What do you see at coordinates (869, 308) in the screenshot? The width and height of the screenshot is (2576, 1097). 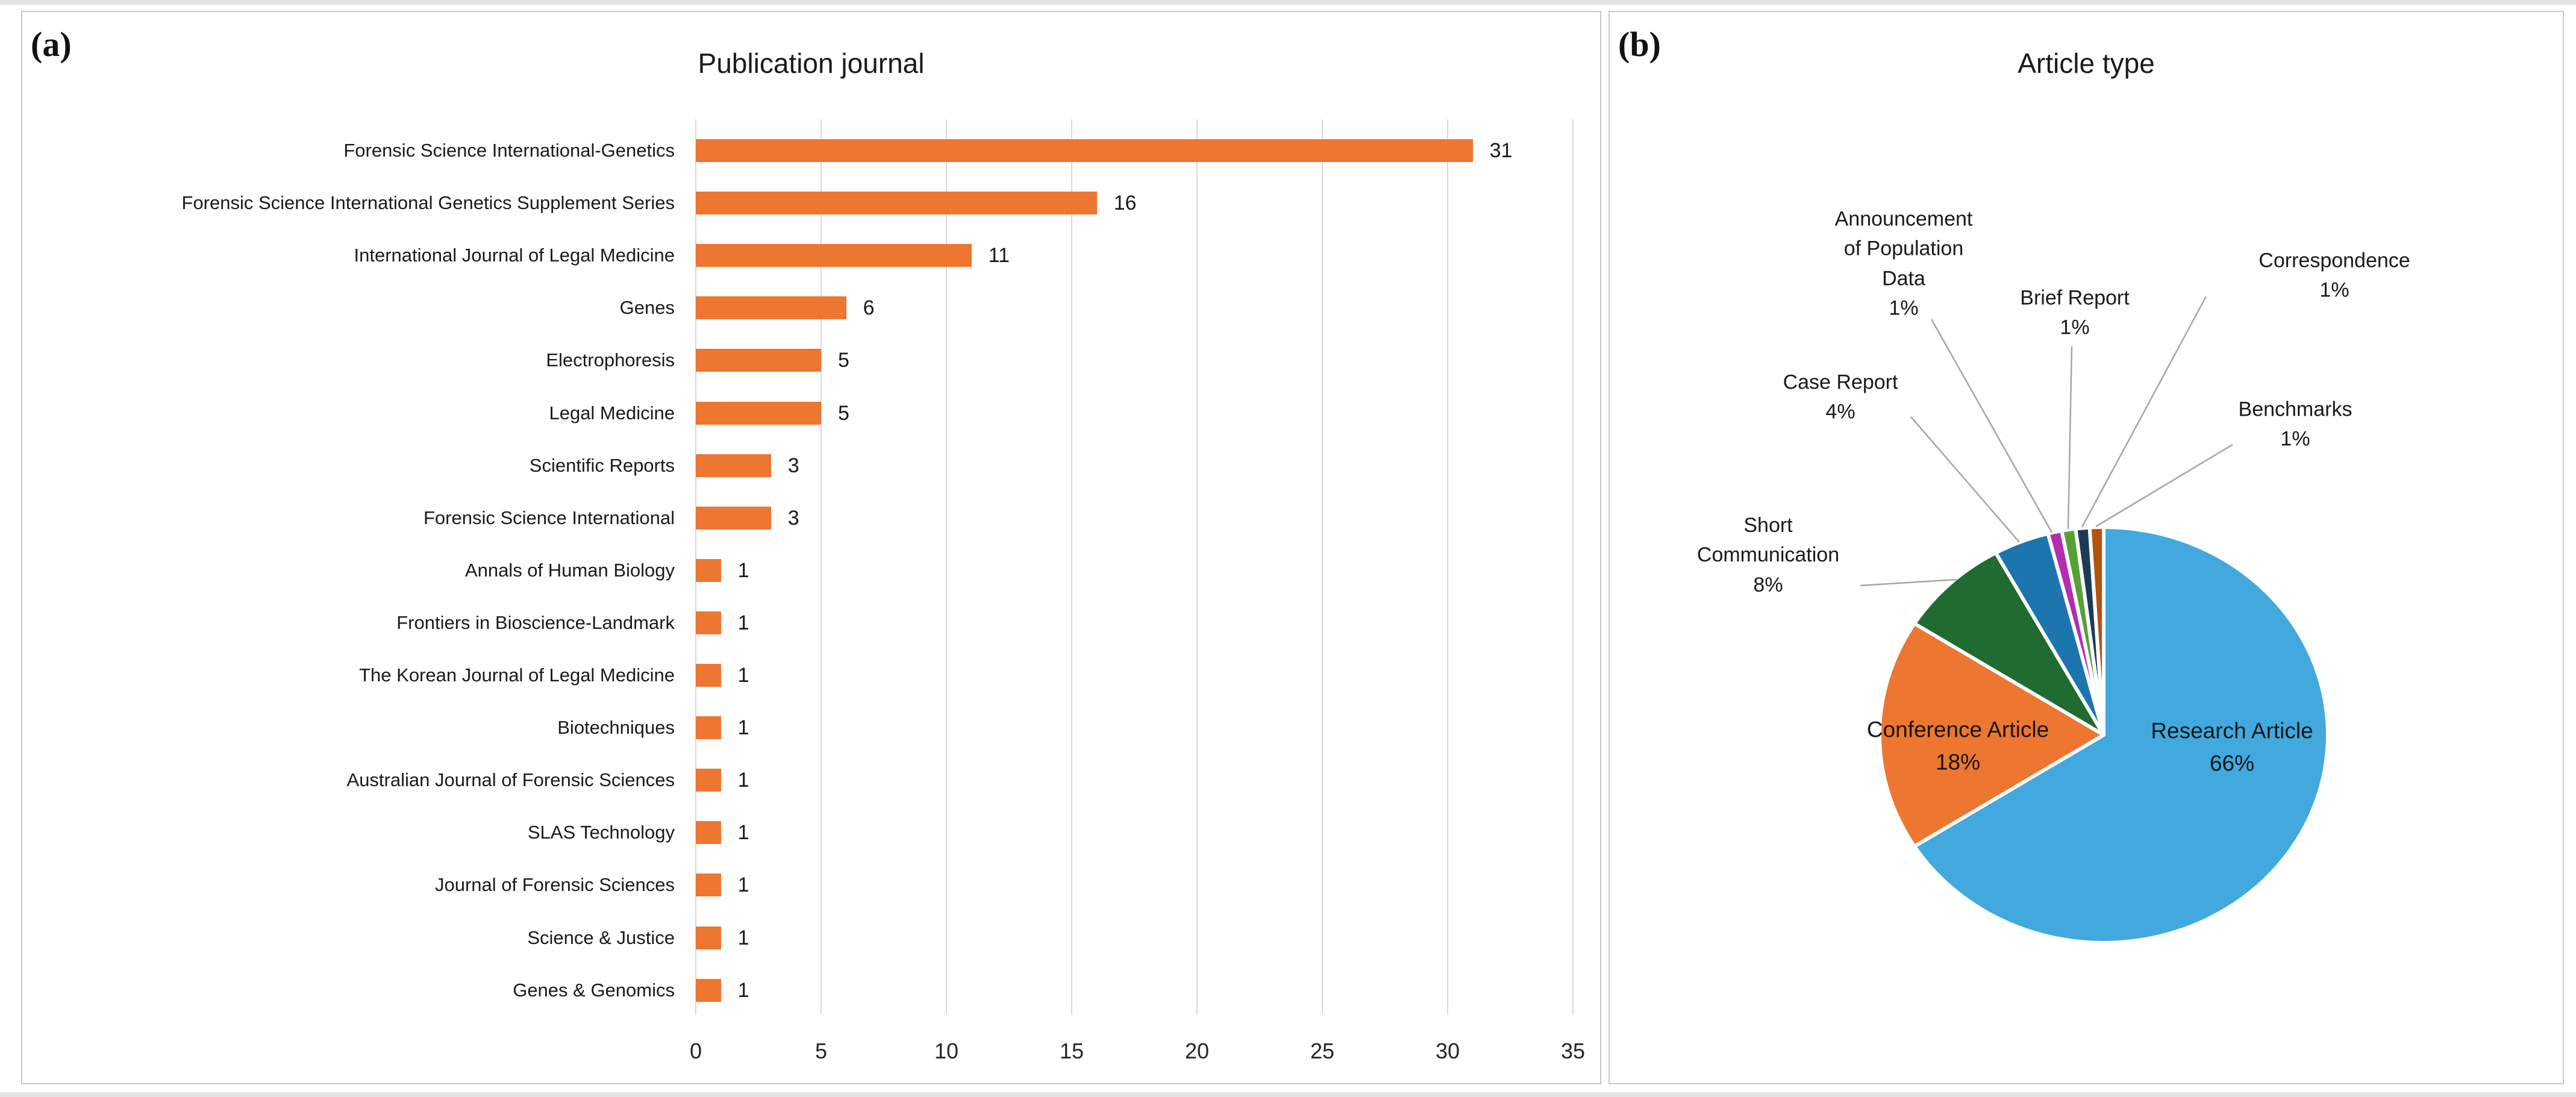 I see `bar-value-label-genes: 6` at bounding box center [869, 308].